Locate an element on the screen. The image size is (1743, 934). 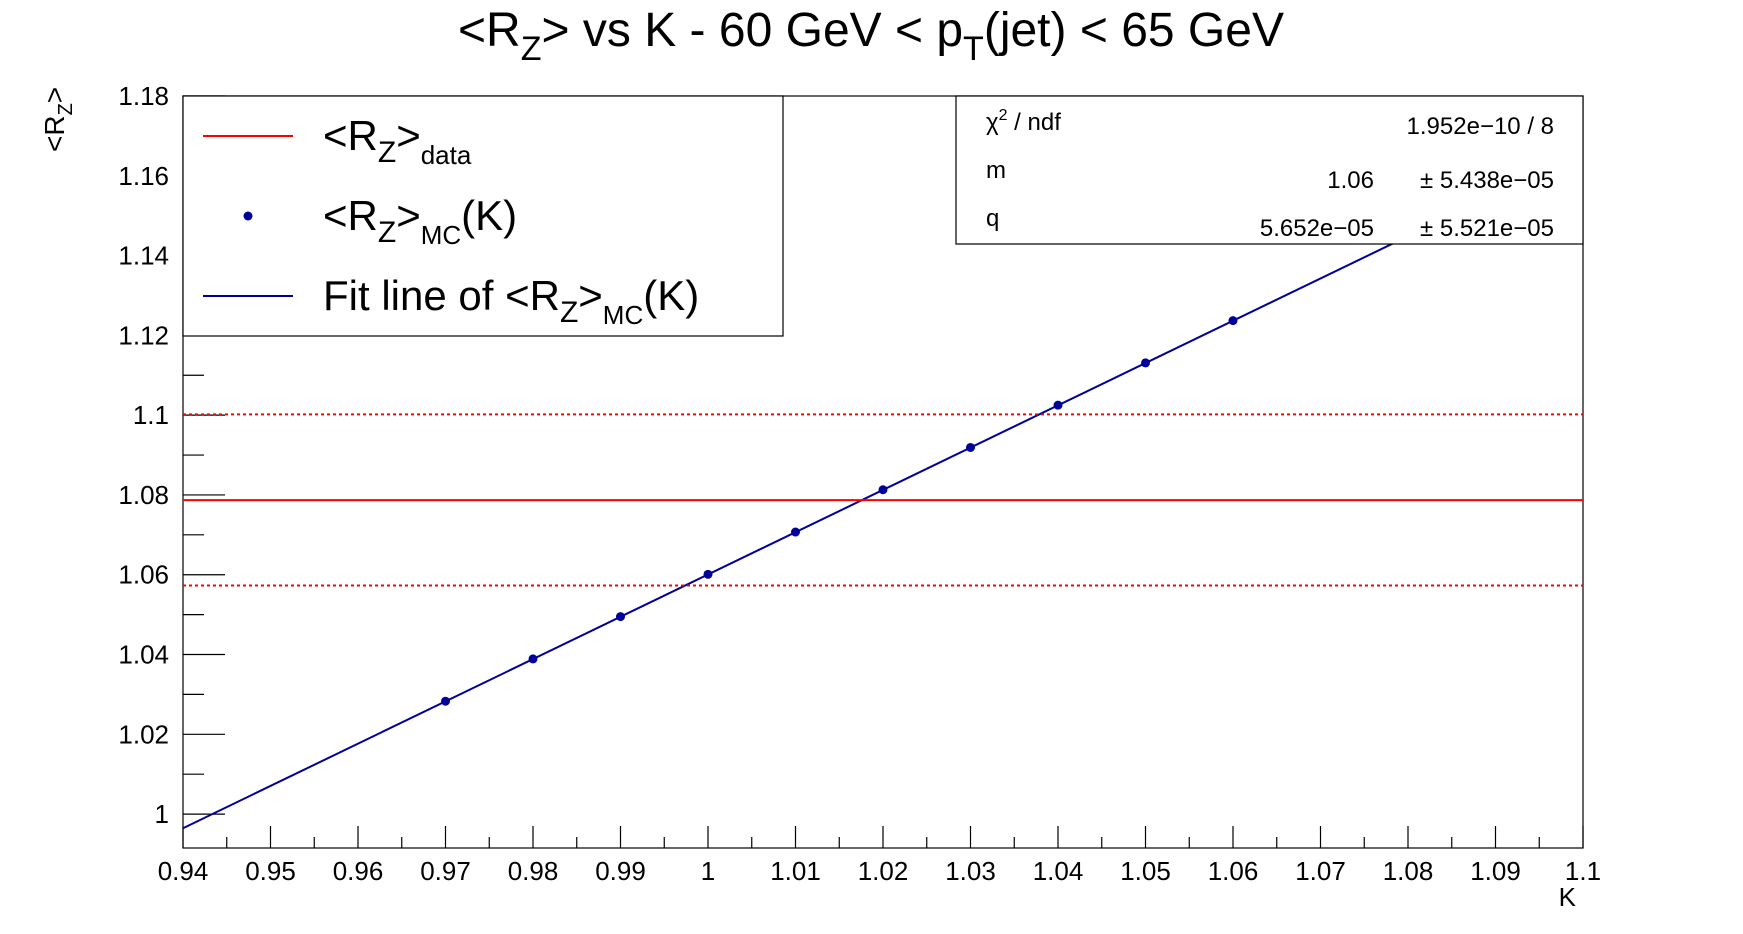
x-tick-label: 1.04 is located at coordinates (1058, 871).